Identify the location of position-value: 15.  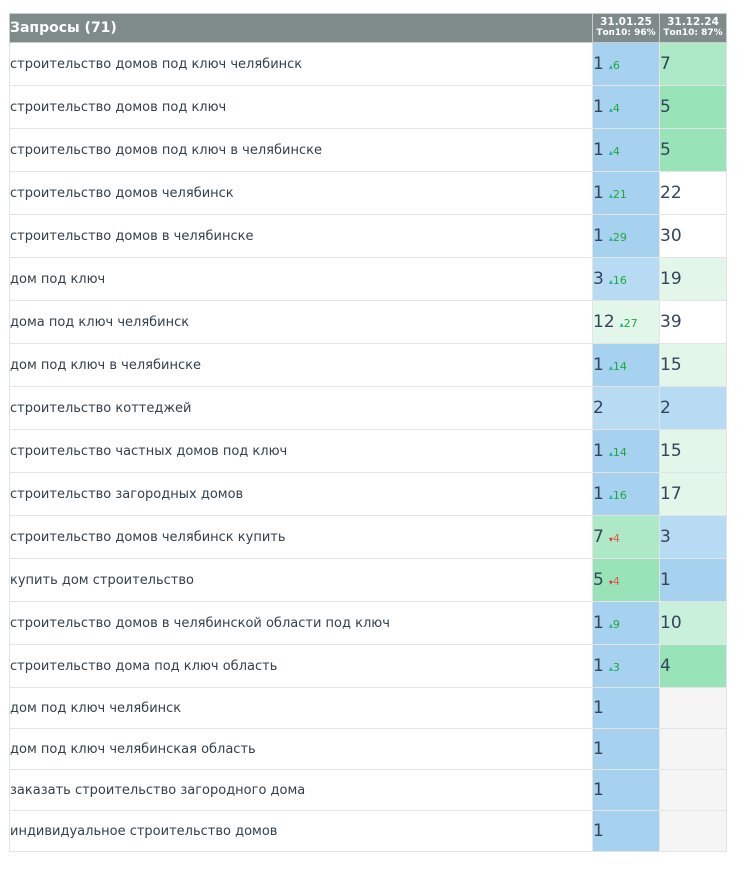
(671, 451).